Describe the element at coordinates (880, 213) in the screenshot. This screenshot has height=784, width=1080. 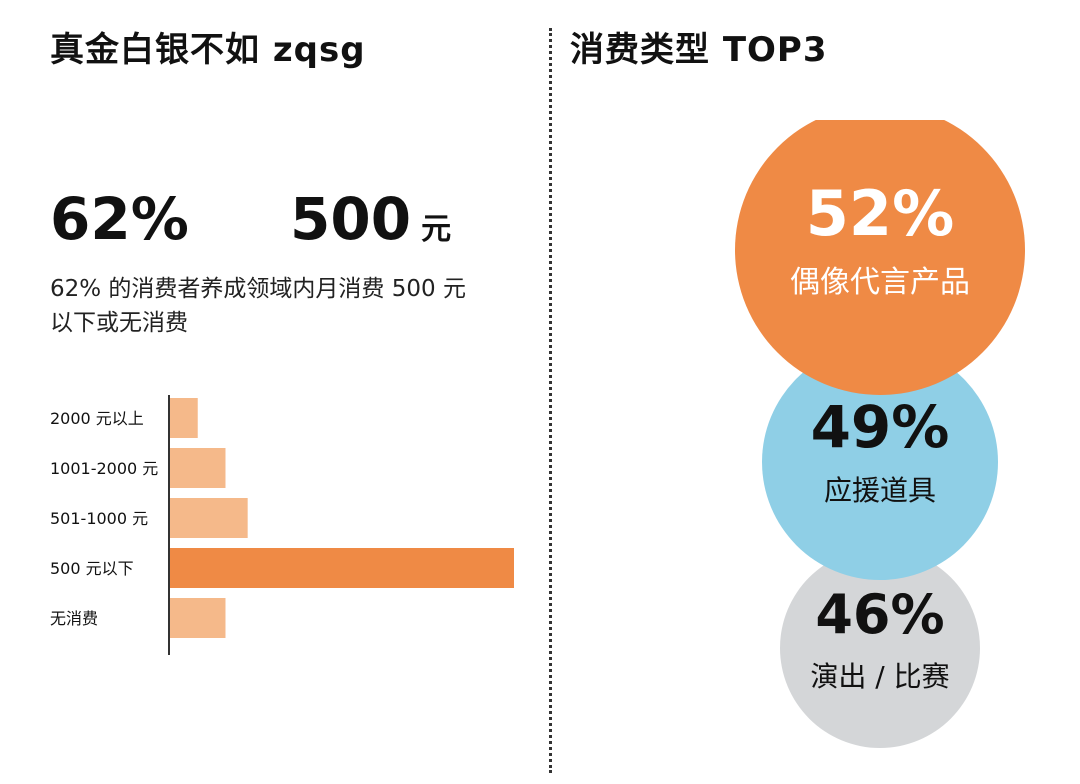
I see `bubble-value: 52%` at that location.